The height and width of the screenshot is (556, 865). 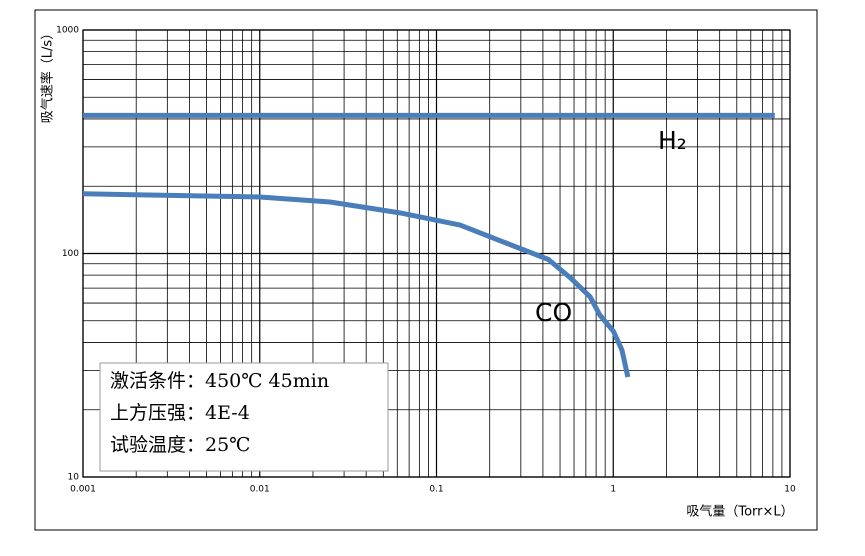 What do you see at coordinates (219, 381) in the screenshot?
I see `annotation: 激活条件：450℃ 45min` at bounding box center [219, 381].